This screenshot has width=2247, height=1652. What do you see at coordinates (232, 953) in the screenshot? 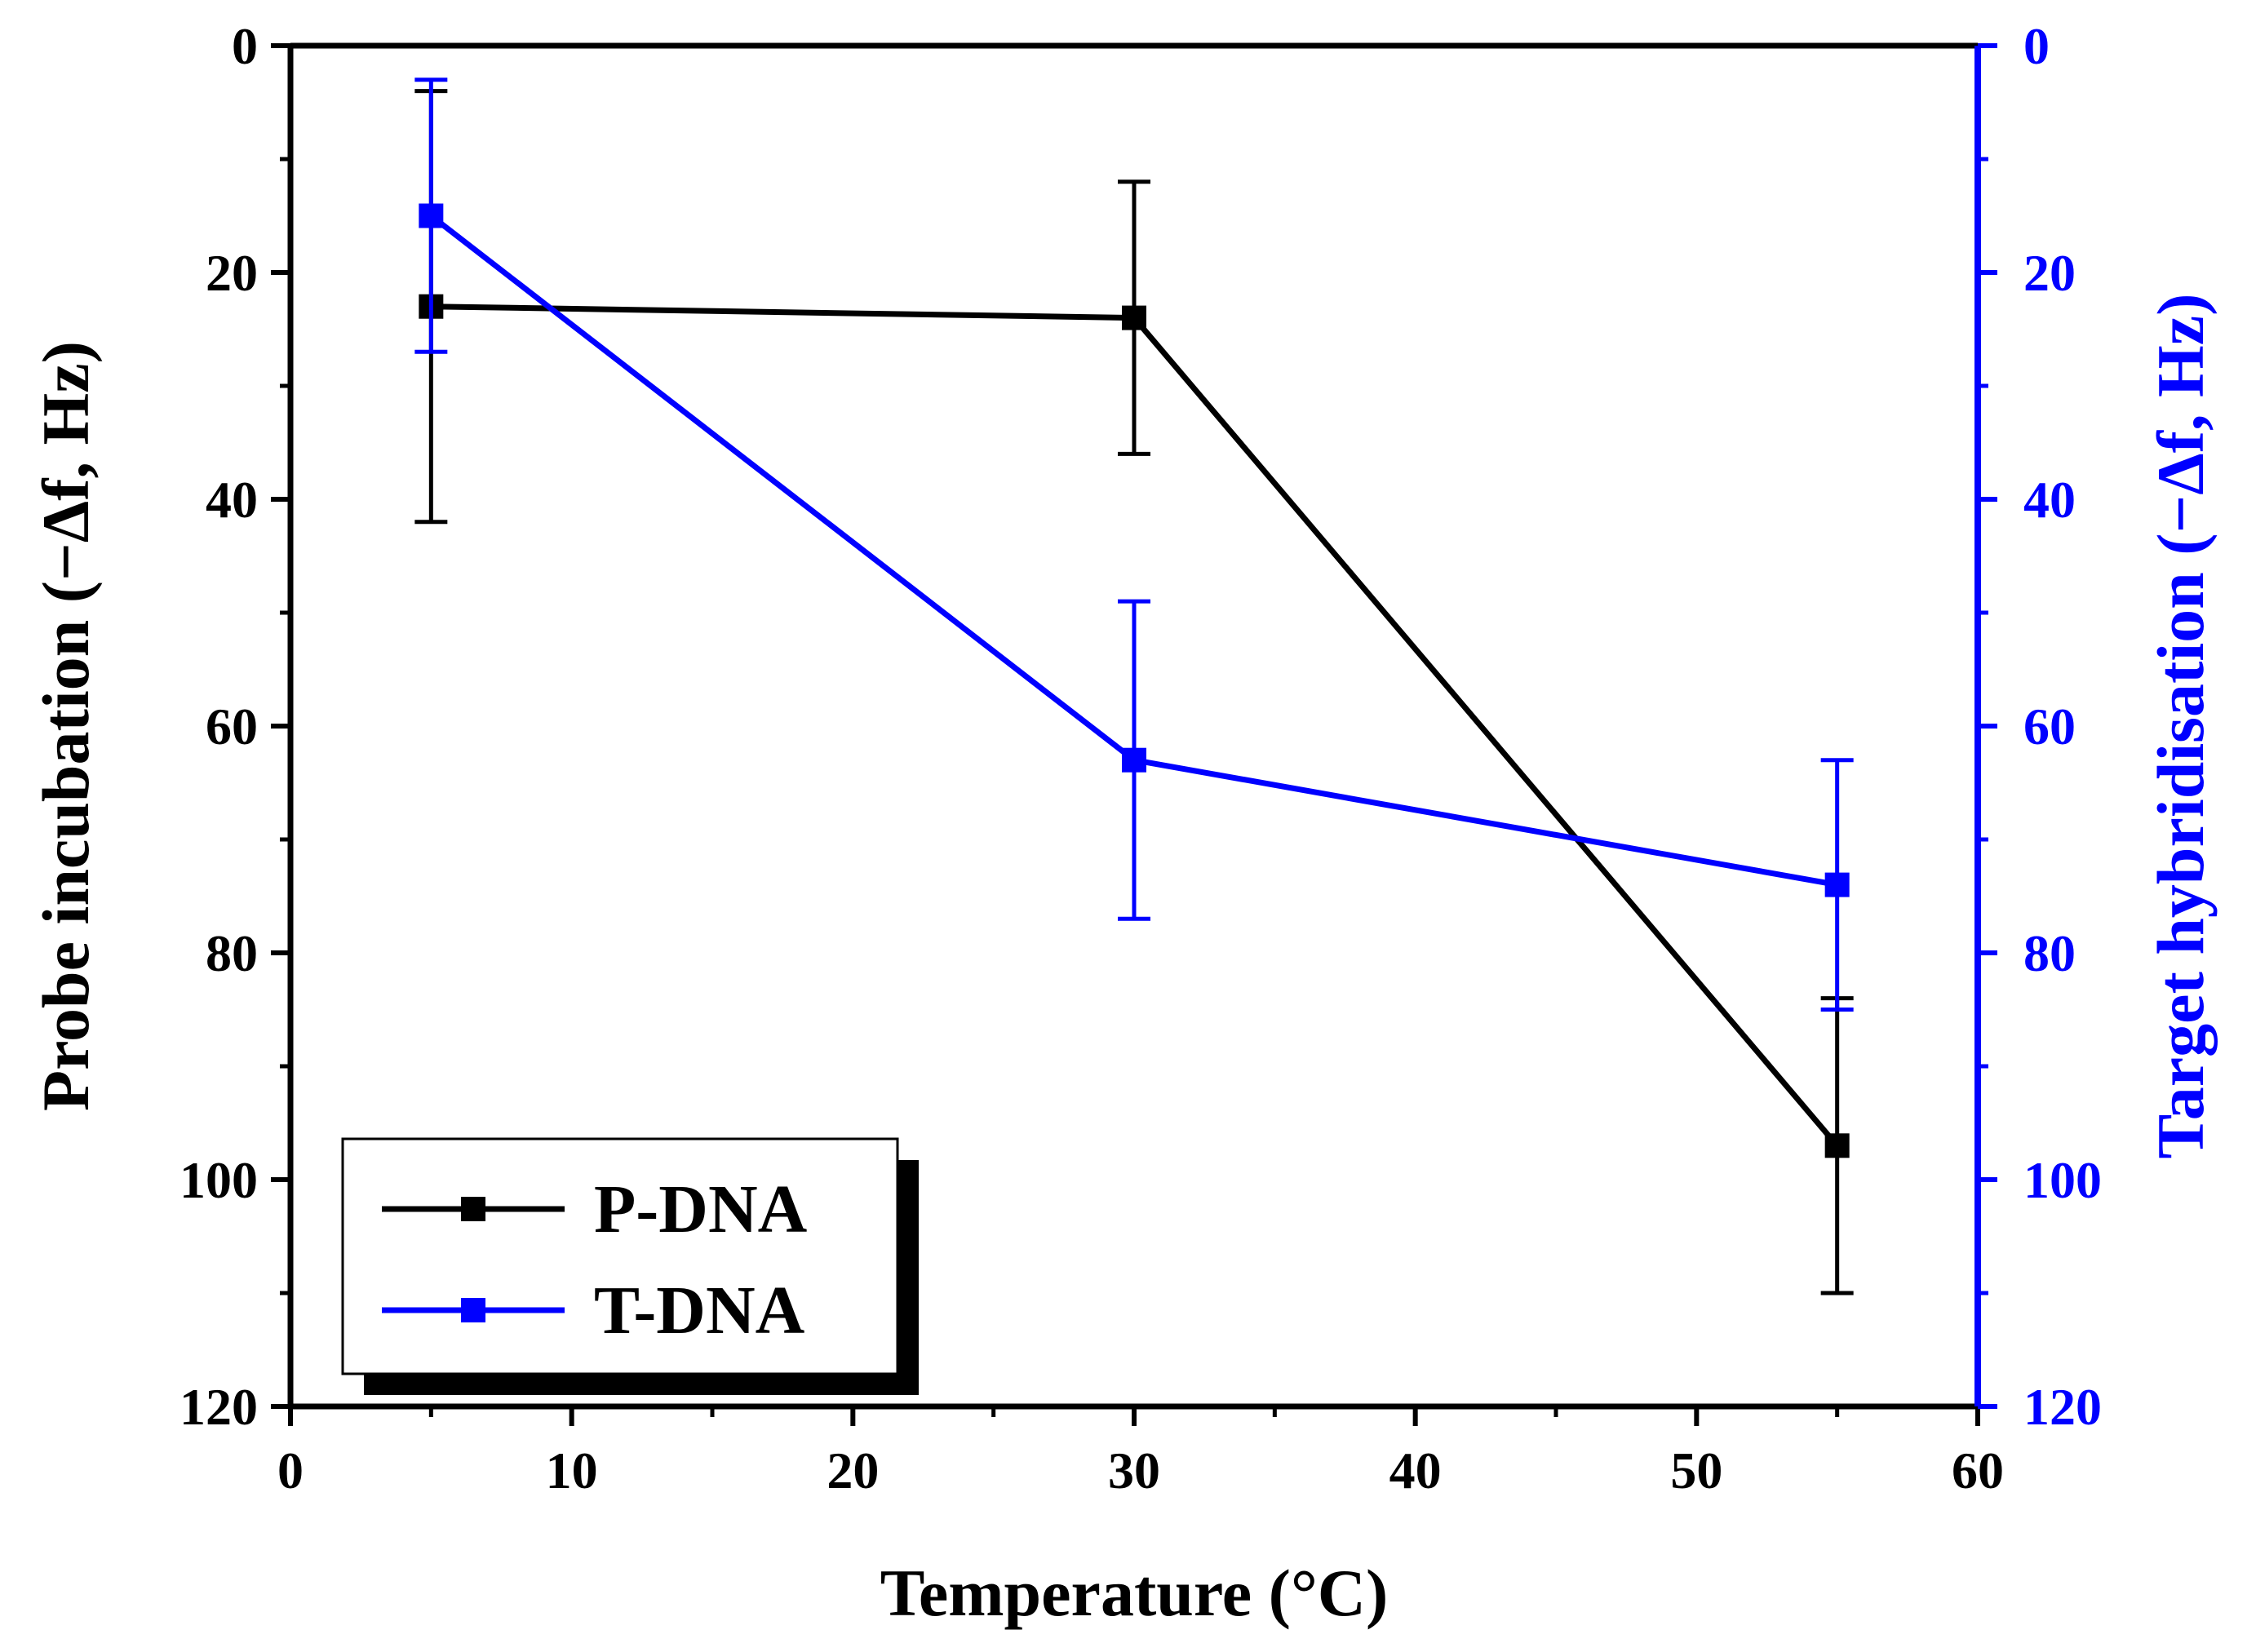
I see `y-left-tick-label: 80` at bounding box center [232, 953].